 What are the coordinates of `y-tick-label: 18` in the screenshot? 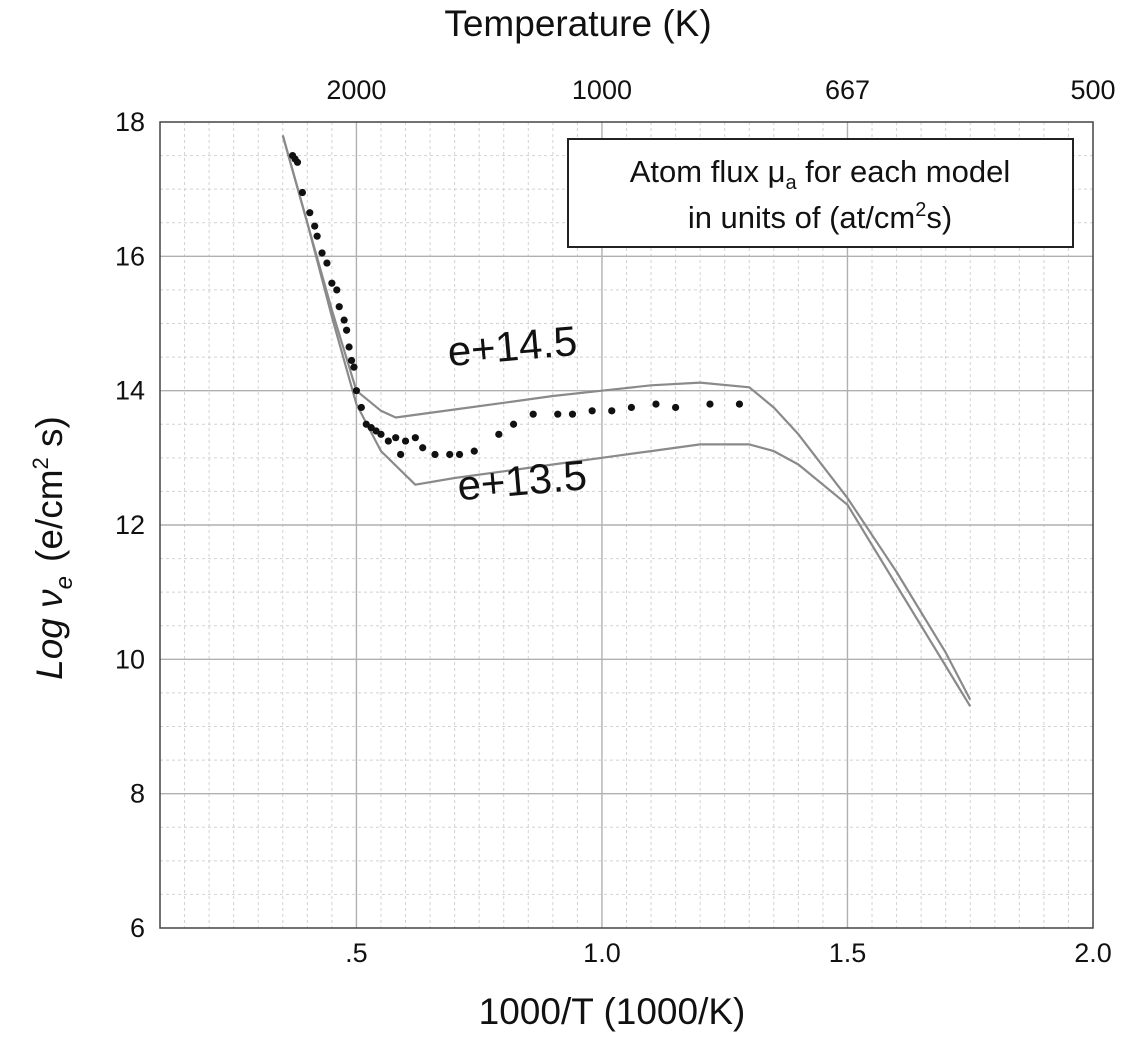 It's located at (130, 122).